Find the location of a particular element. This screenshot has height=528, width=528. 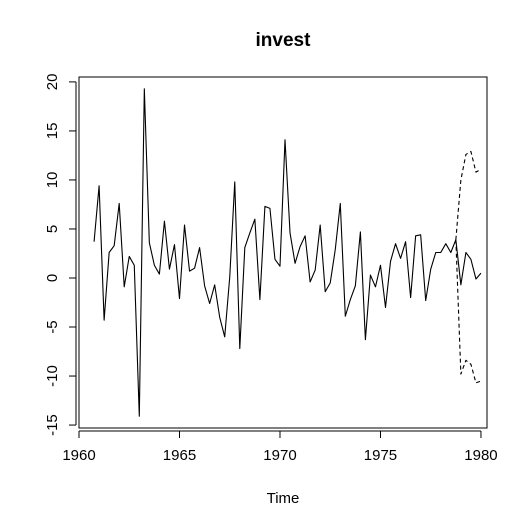

x-tick-label: 1960 is located at coordinates (78, 455).